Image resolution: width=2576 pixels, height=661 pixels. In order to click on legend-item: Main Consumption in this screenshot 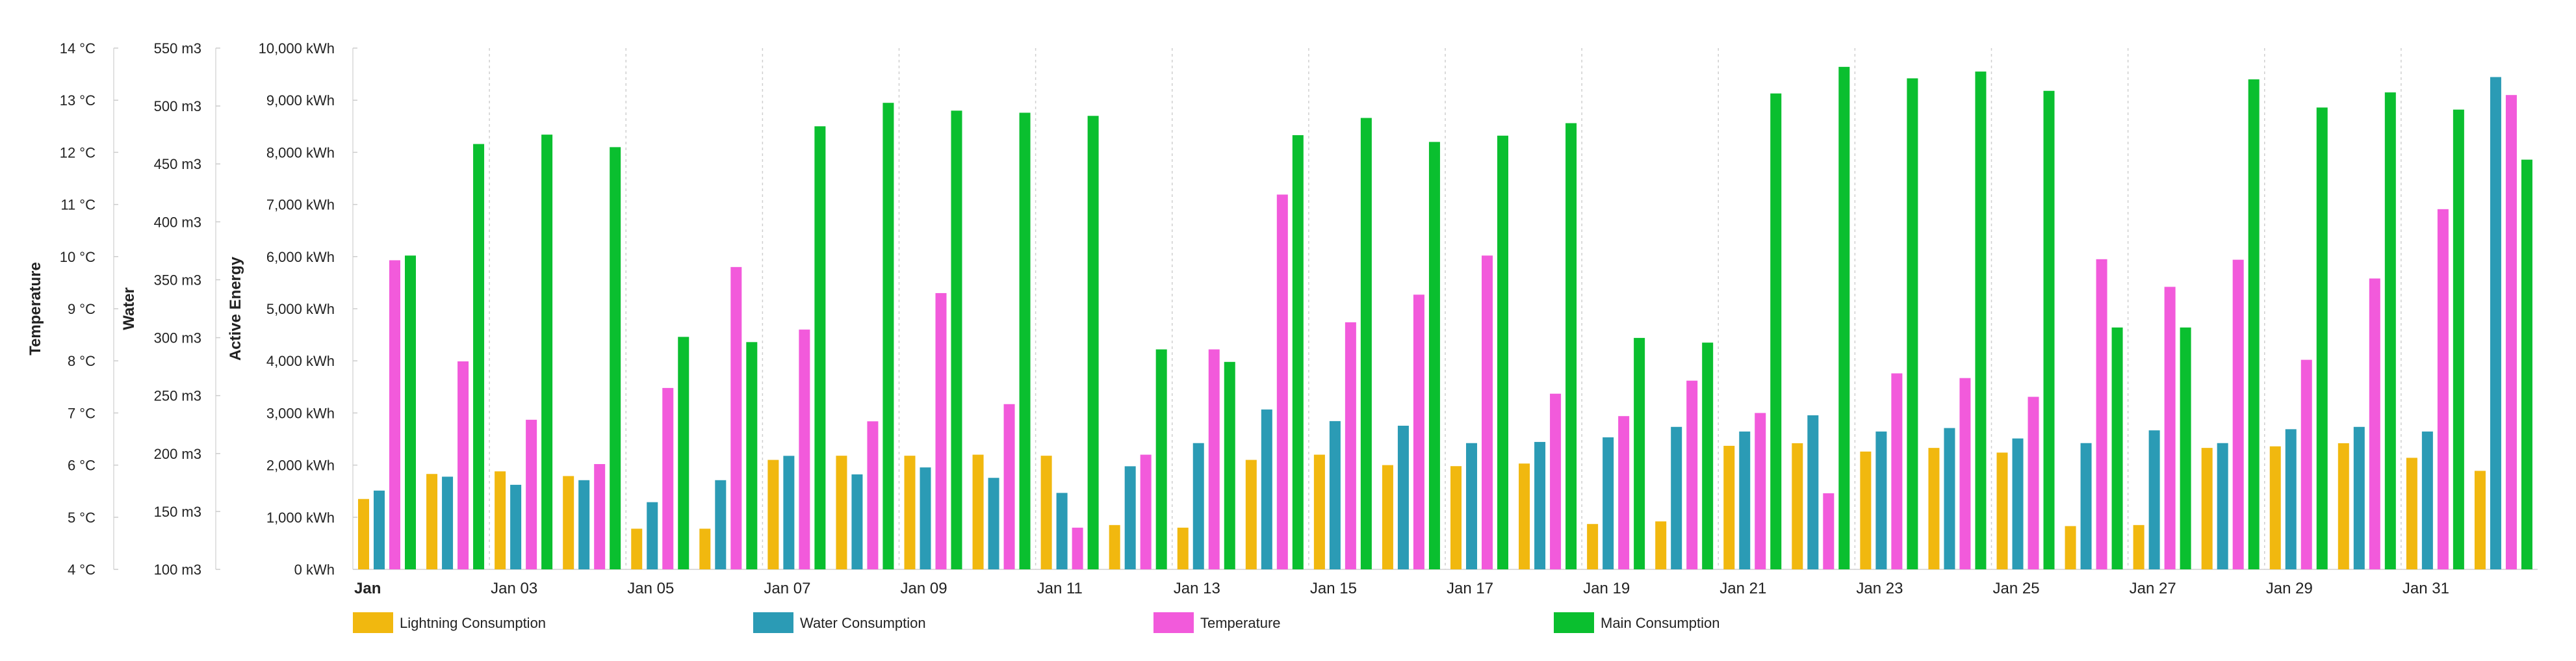, I will do `click(1637, 622)`.